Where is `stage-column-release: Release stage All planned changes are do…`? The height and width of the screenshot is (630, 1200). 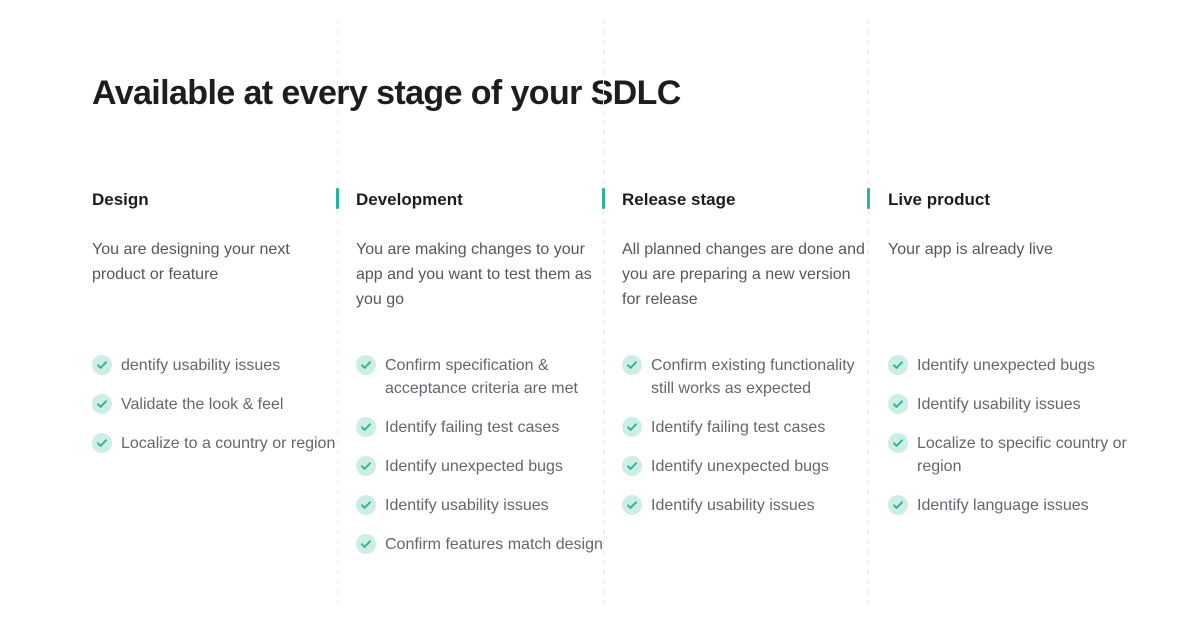 stage-column-release: Release stage All planned changes are do… is located at coordinates (736, 380).